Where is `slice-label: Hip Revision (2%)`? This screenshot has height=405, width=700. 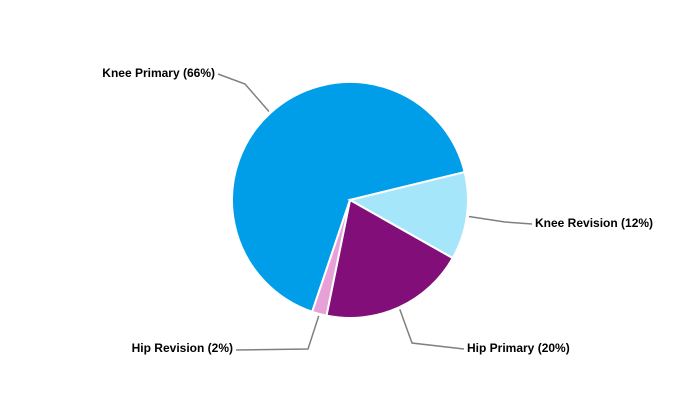 slice-label: Hip Revision (2%) is located at coordinates (182, 348).